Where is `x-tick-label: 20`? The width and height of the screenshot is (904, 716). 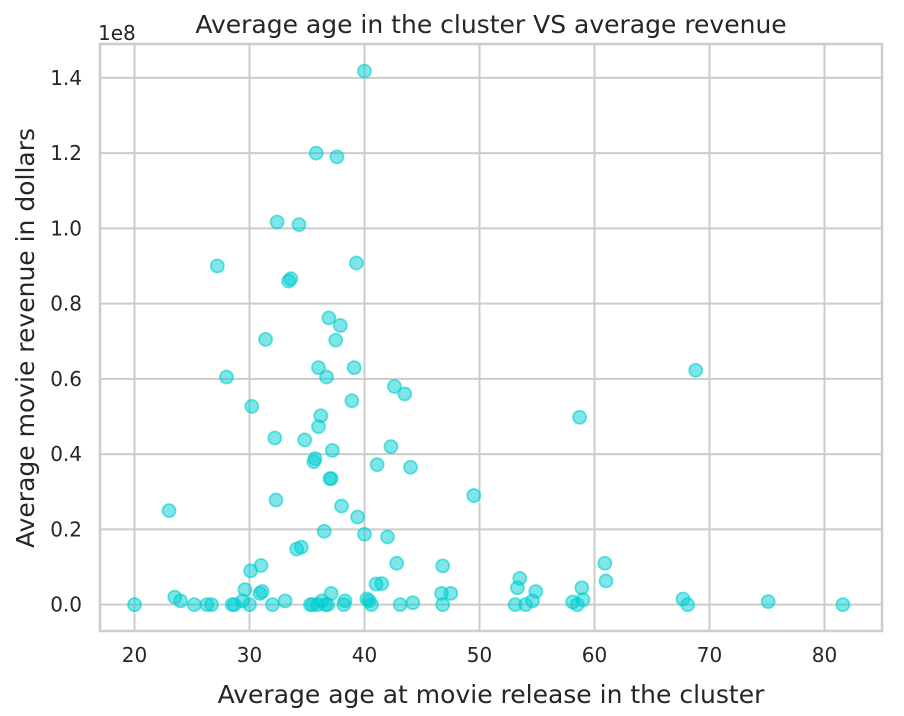 x-tick-label: 20 is located at coordinates (134, 655).